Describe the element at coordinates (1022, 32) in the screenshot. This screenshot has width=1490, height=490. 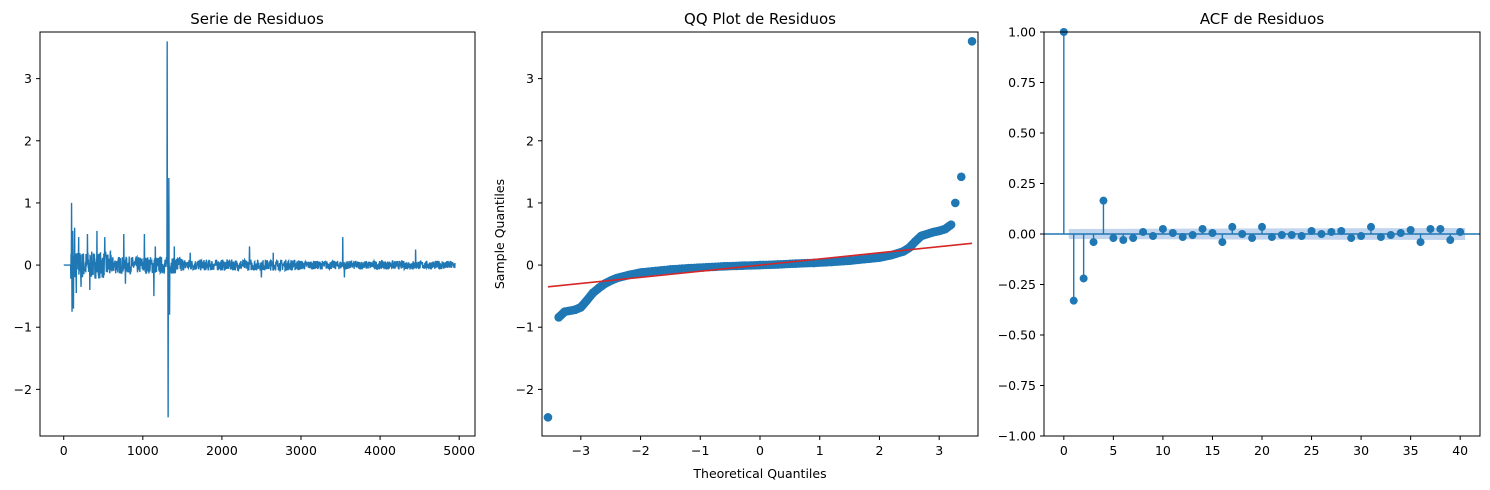
I see `y-tick-label: 1.00` at that location.